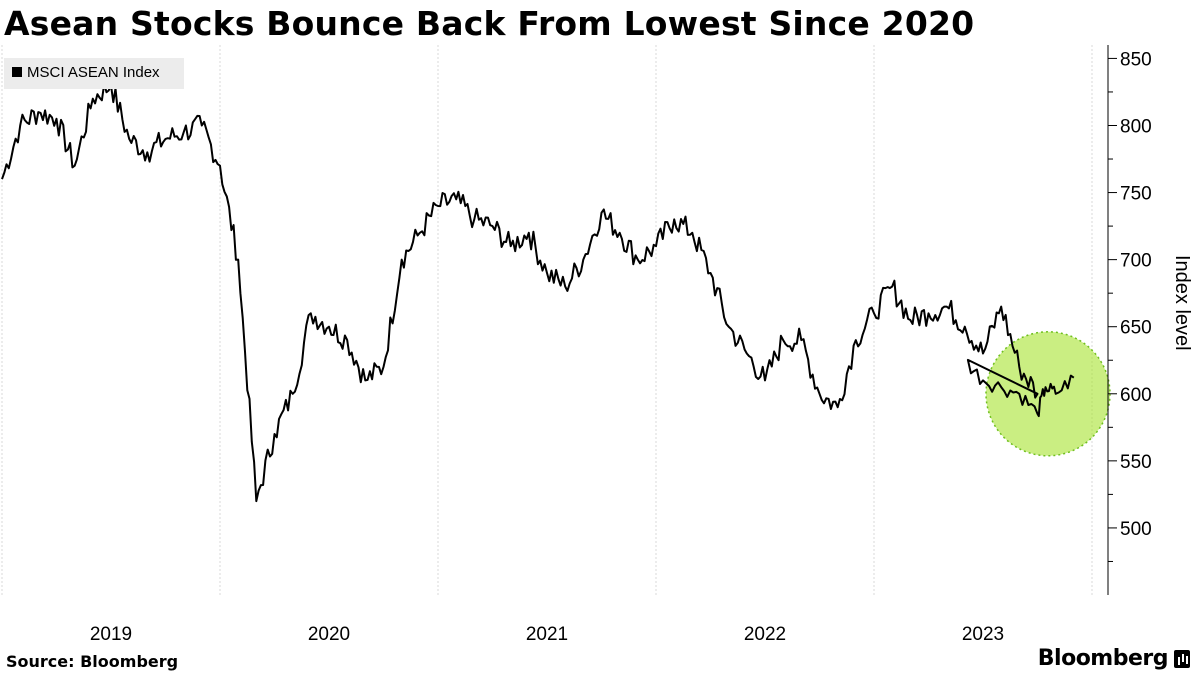  I want to click on legend-entry-msci-asean-index: MSCI ASEAN Index, so click(93, 72).